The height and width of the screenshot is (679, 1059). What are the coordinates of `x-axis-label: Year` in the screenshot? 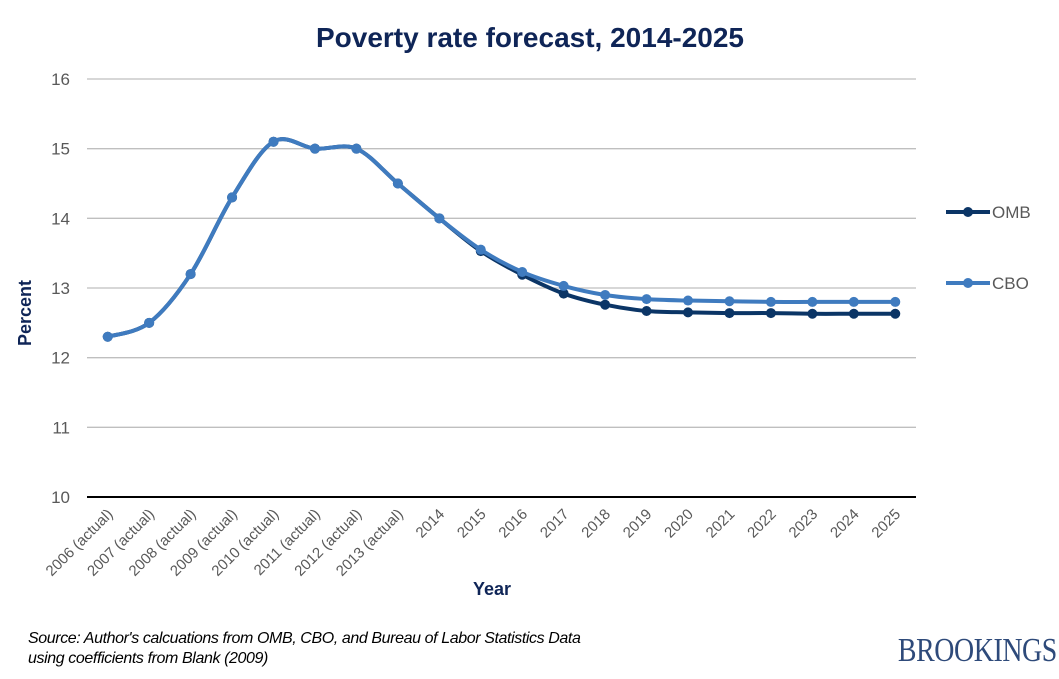 It's located at (492, 589).